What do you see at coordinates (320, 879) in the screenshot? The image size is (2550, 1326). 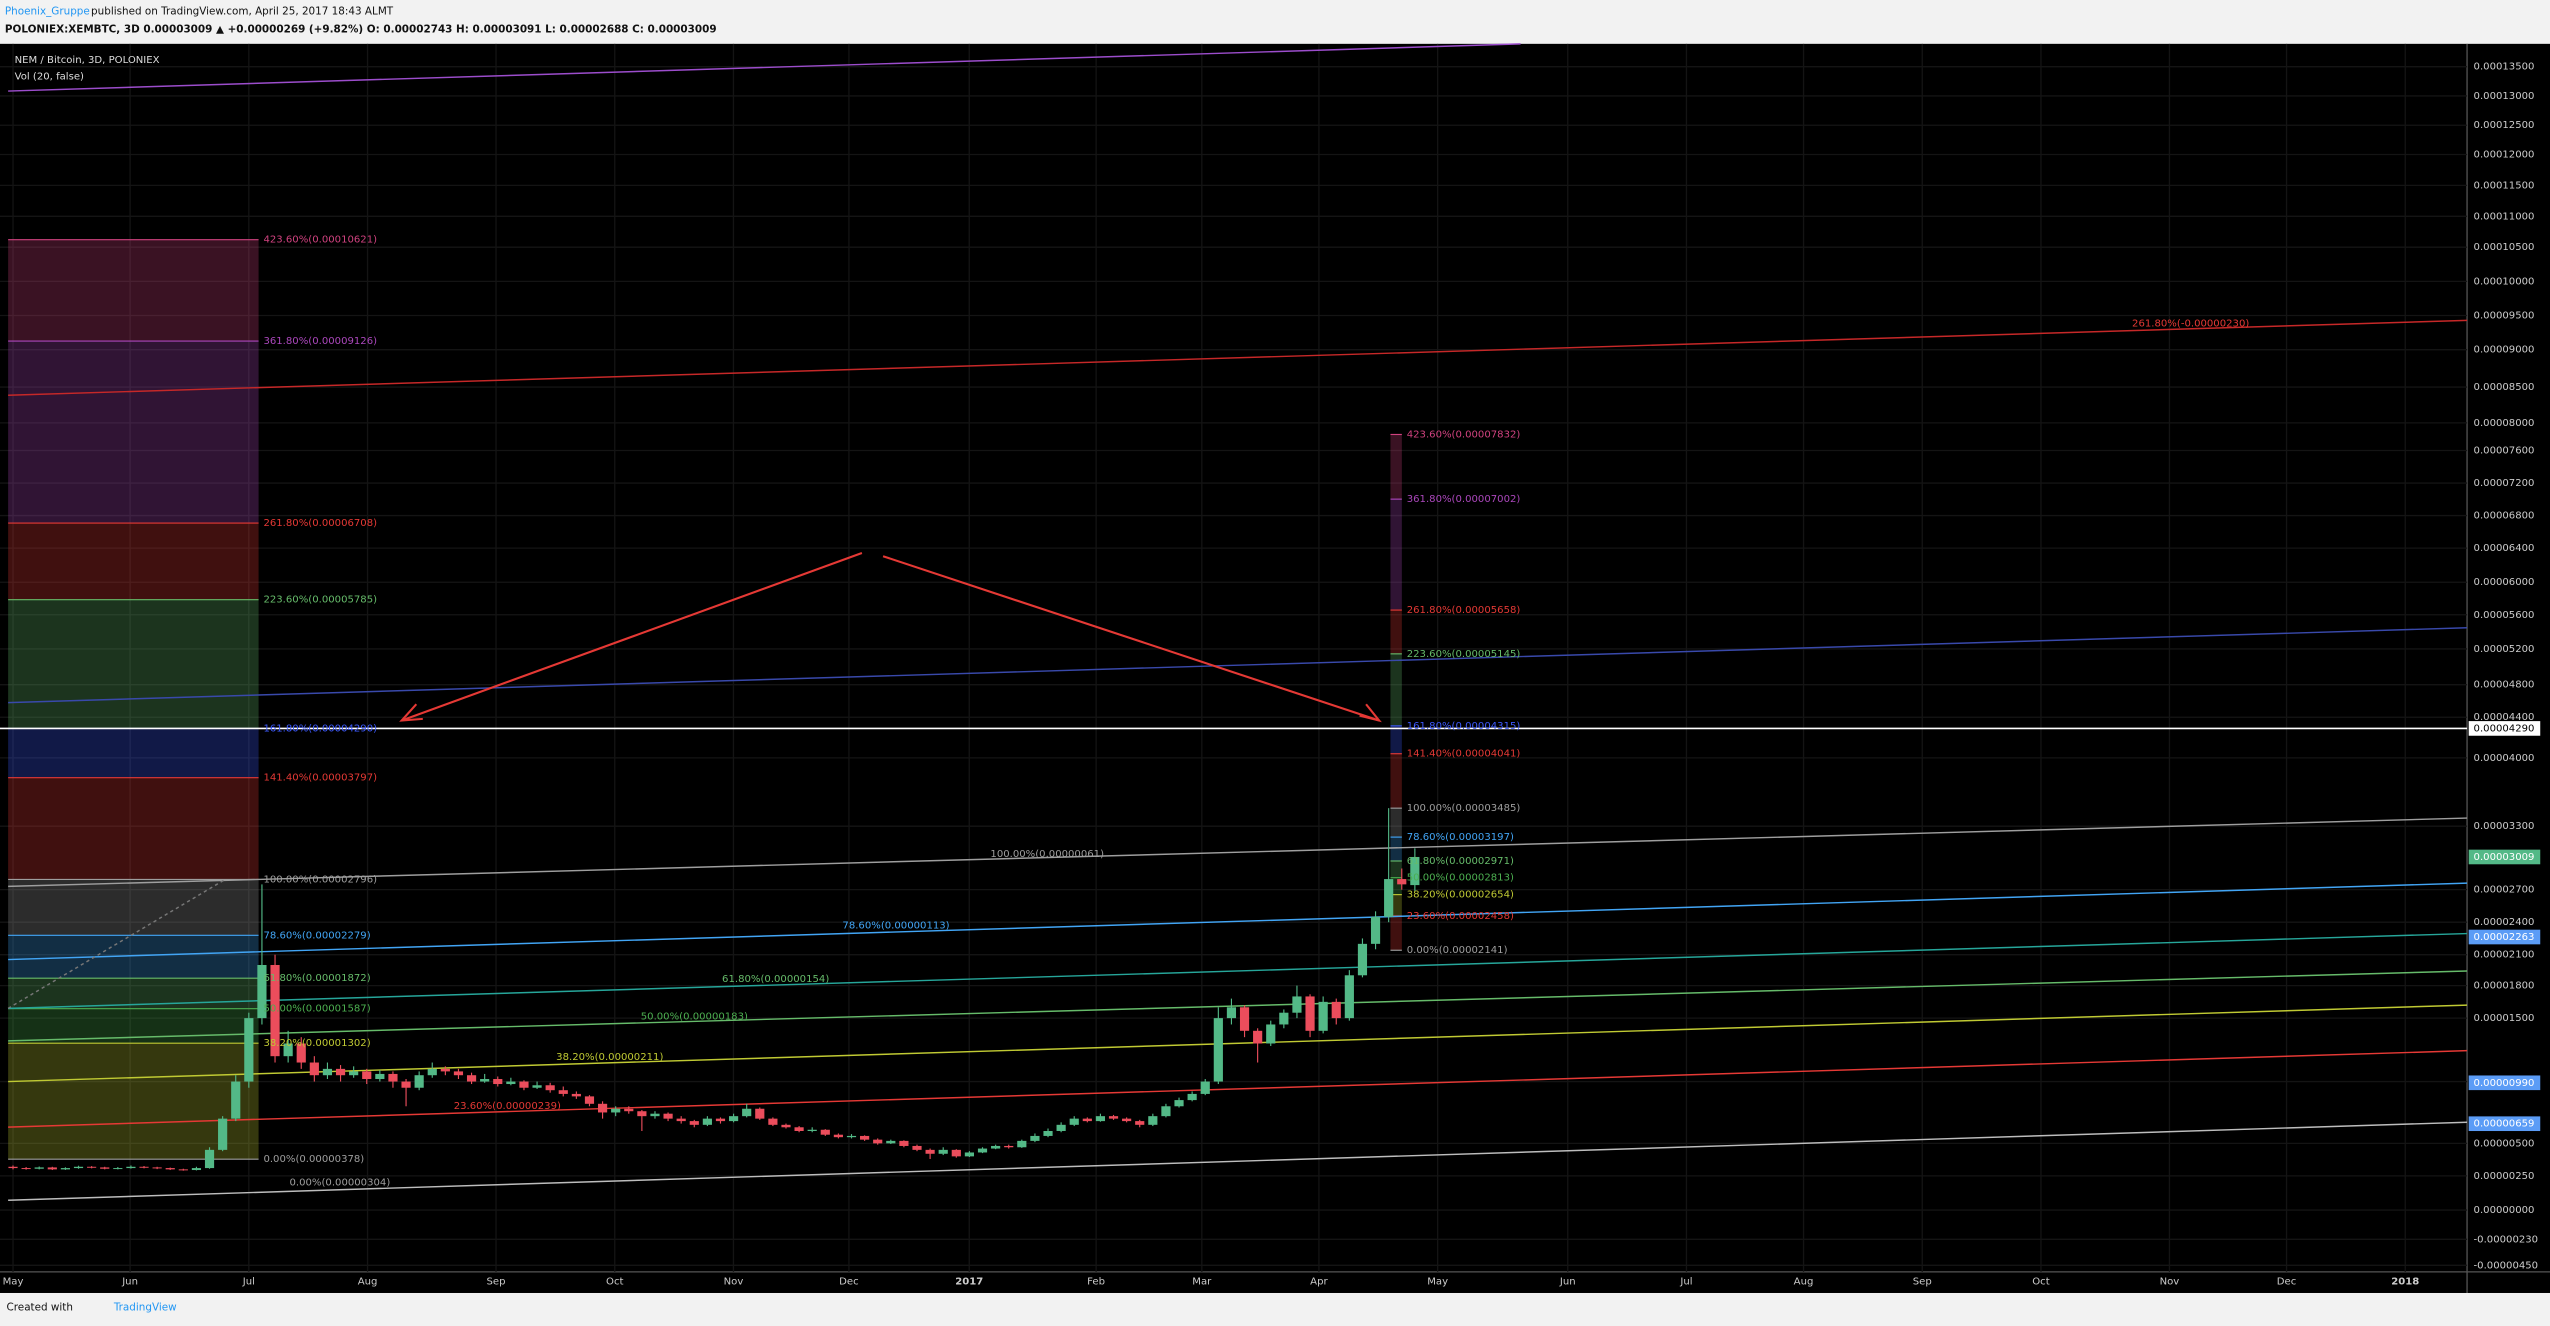 I see `fib-label: 100.00%(0.00002796)` at bounding box center [320, 879].